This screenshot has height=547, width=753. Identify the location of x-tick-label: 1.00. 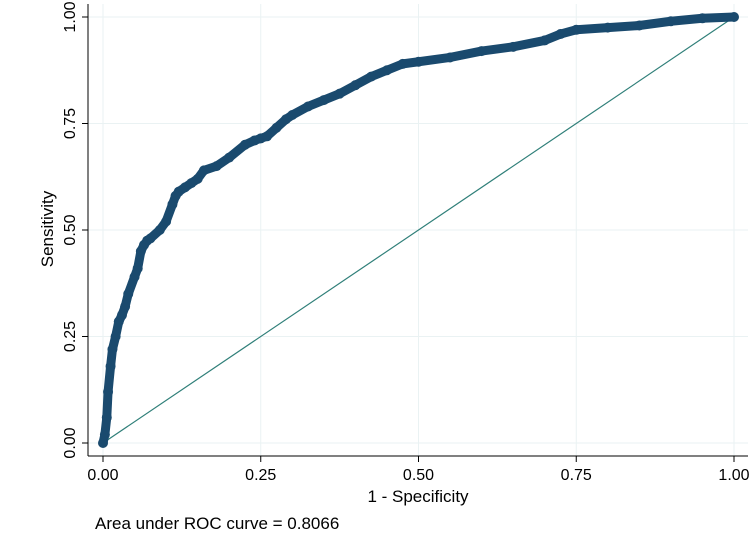
(733, 475).